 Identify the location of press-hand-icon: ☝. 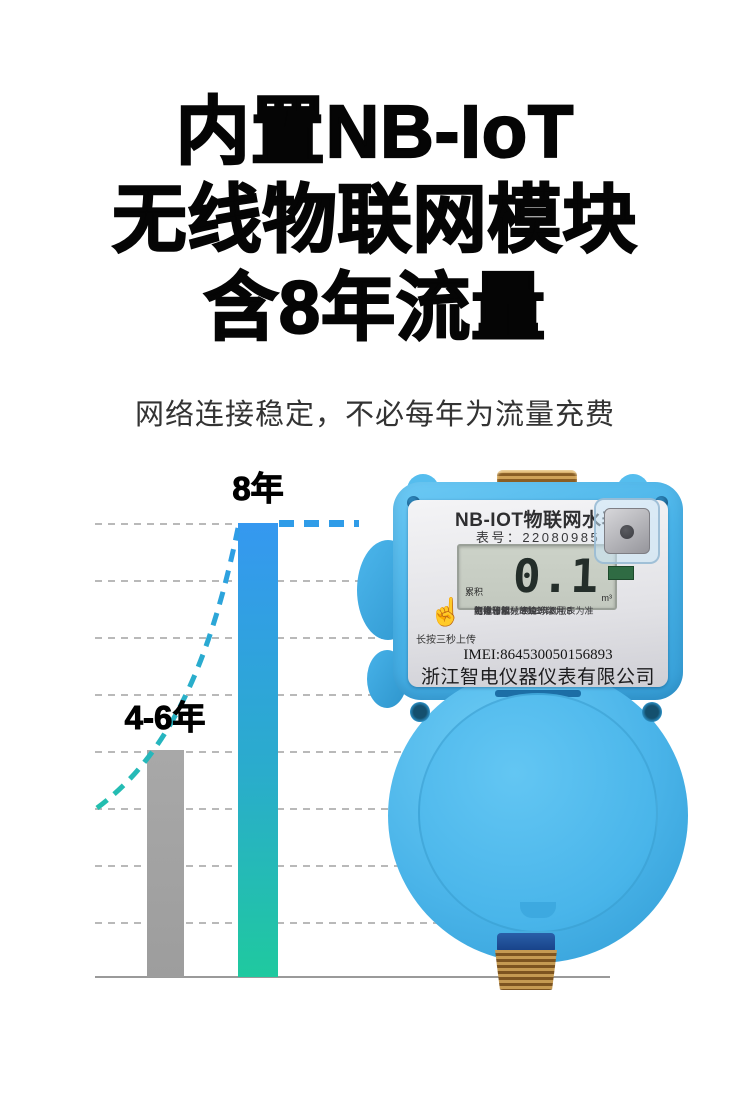
(446, 612).